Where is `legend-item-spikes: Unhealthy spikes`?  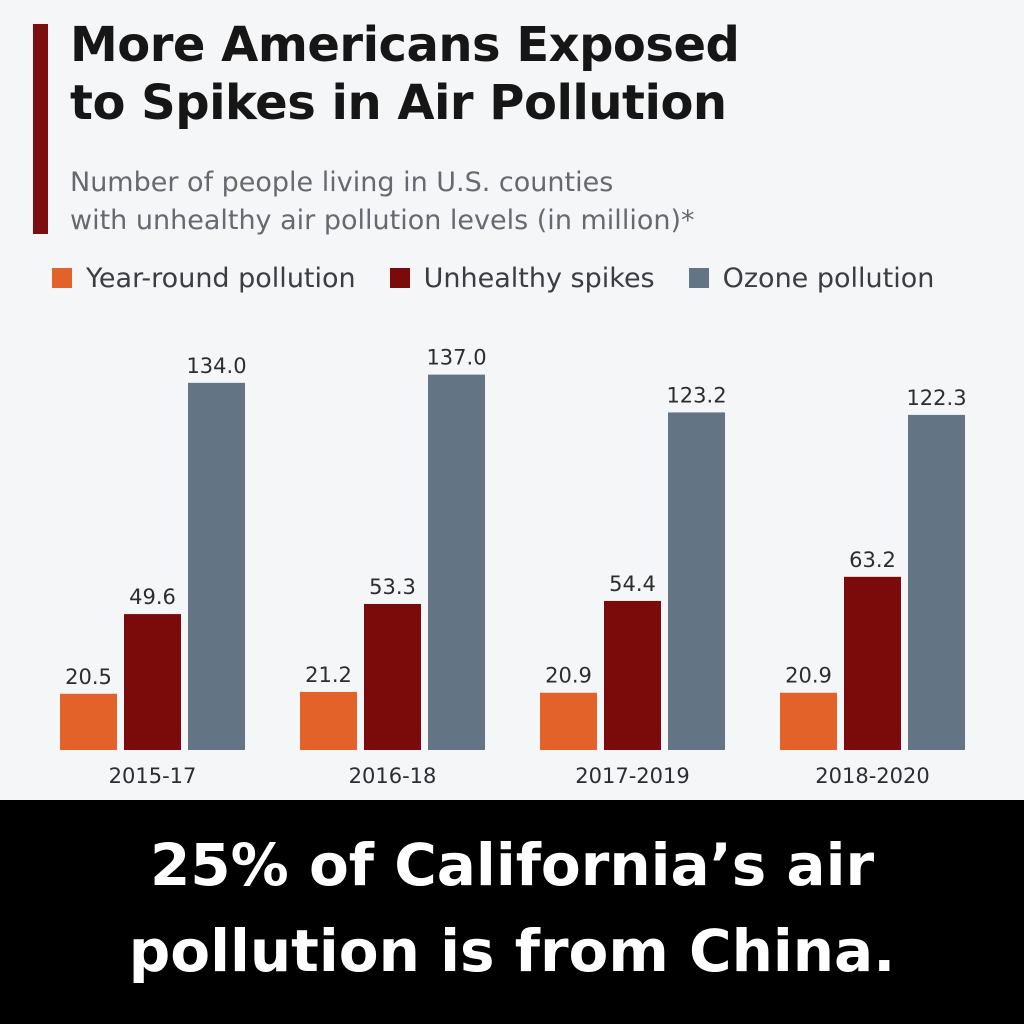 legend-item-spikes: Unhealthy spikes is located at coordinates (522, 278).